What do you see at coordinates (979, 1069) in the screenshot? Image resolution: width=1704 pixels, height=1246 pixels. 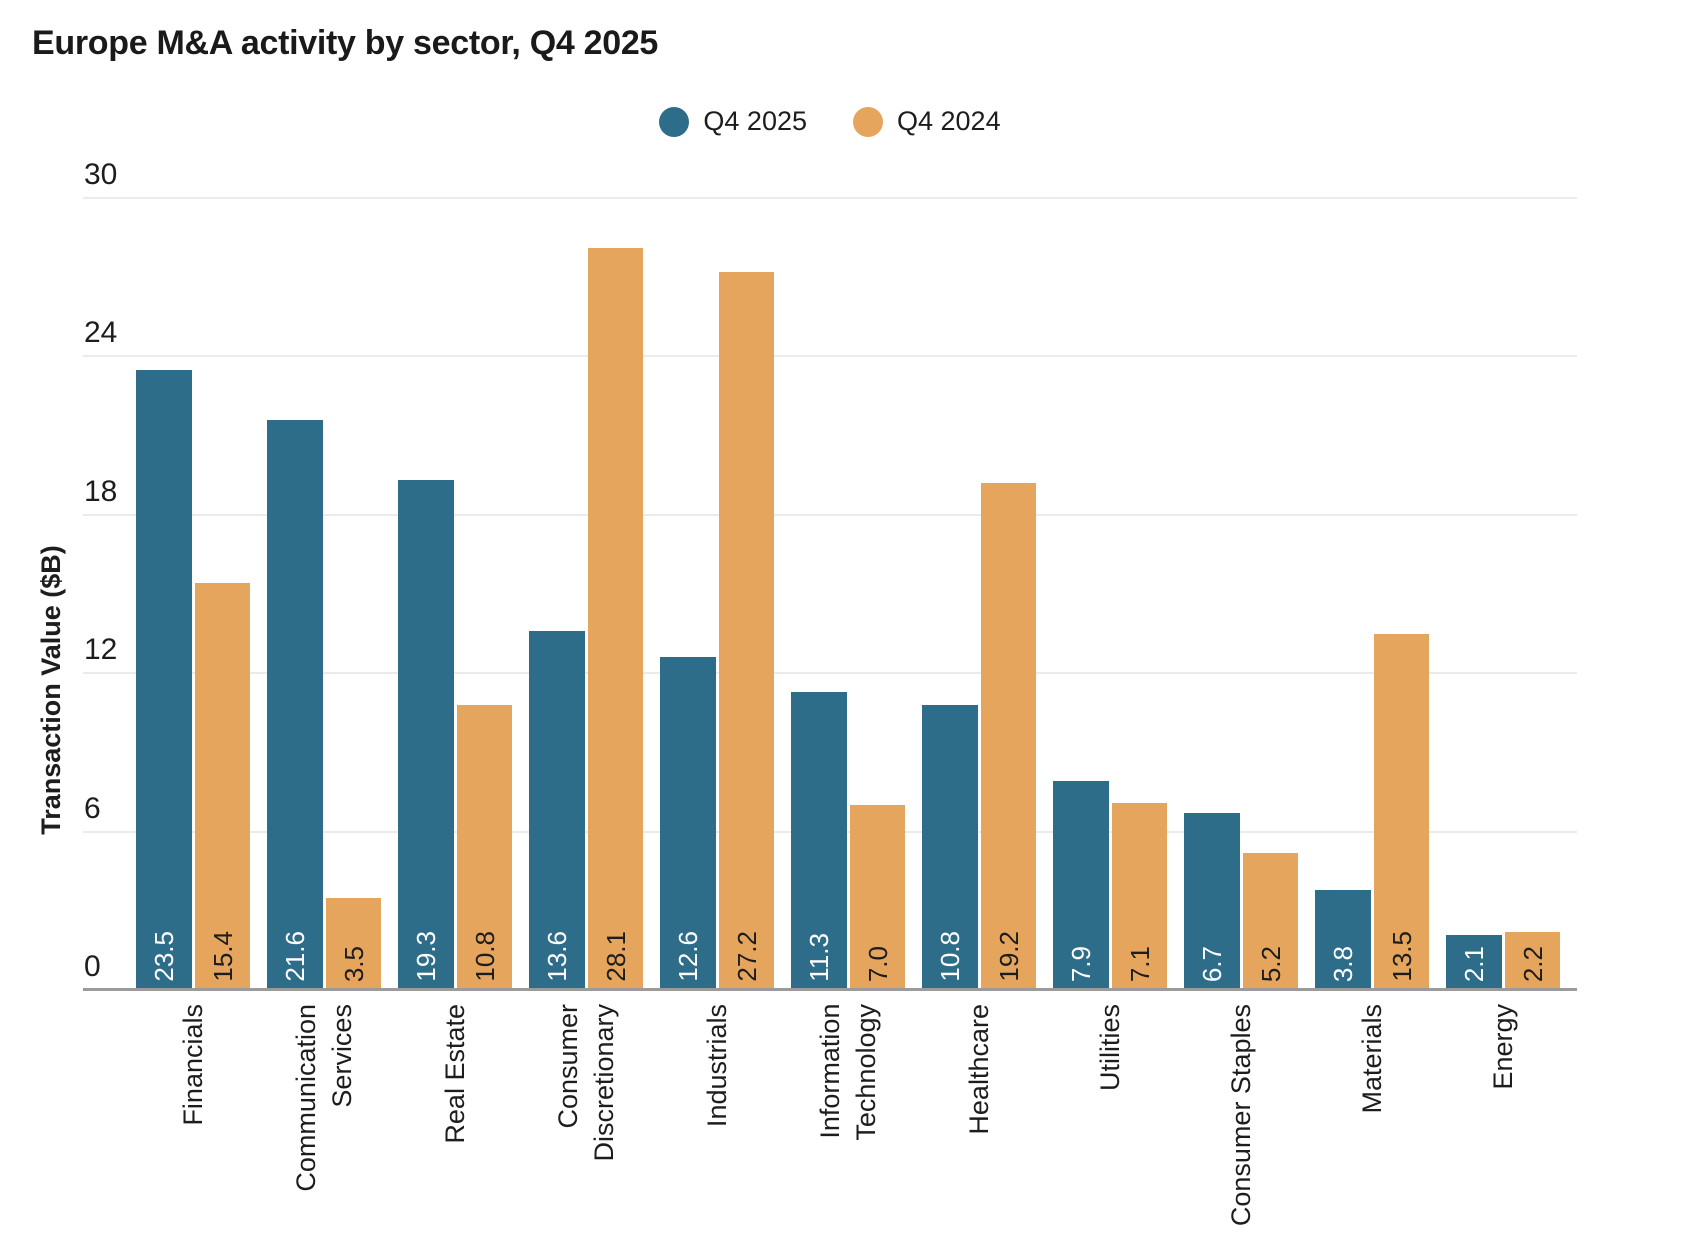 I see `category-label: Healthcare` at bounding box center [979, 1069].